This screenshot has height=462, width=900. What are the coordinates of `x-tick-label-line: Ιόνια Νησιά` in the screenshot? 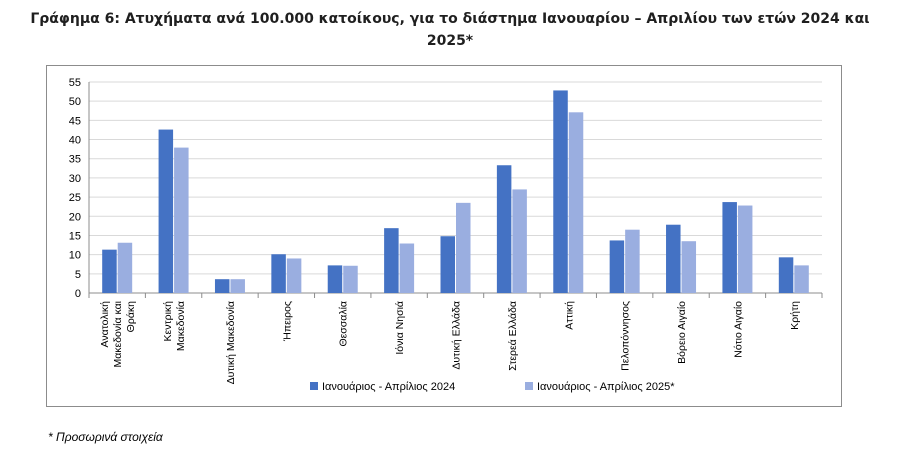 It's located at (400, 328).